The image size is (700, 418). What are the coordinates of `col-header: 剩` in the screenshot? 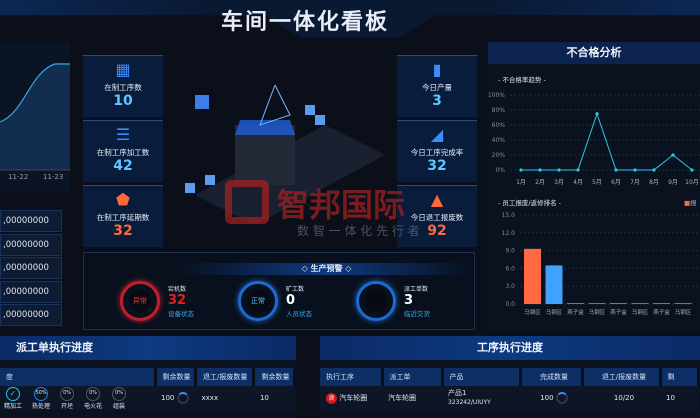 It's located at (680, 377).